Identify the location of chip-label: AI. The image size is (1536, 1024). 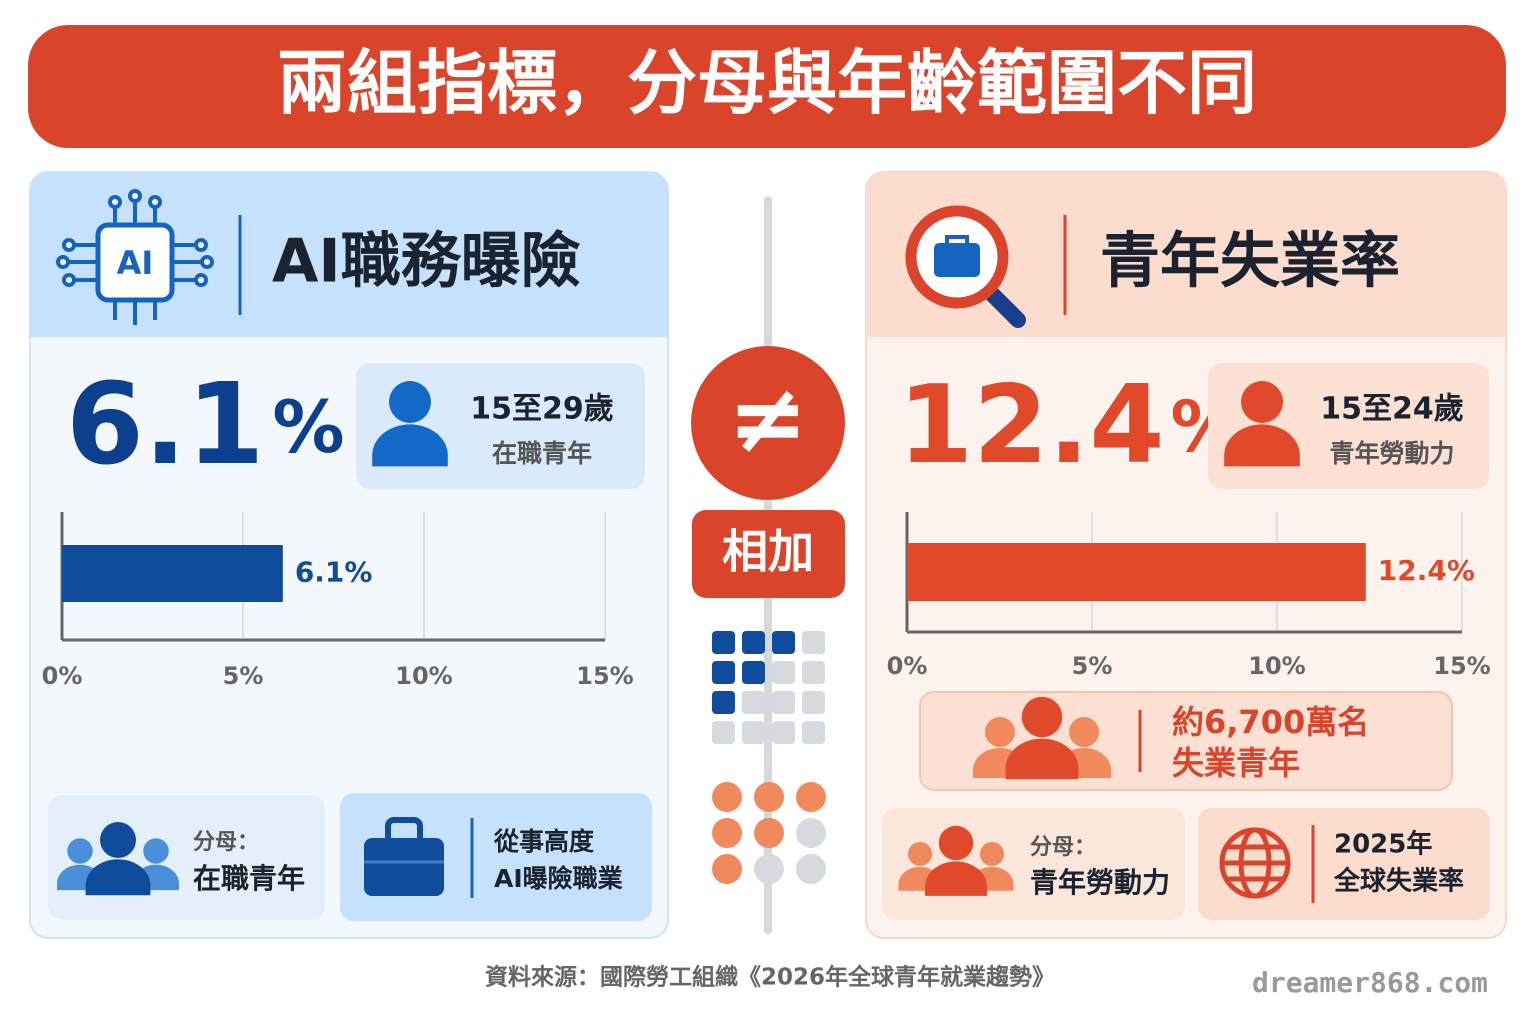
(135, 263).